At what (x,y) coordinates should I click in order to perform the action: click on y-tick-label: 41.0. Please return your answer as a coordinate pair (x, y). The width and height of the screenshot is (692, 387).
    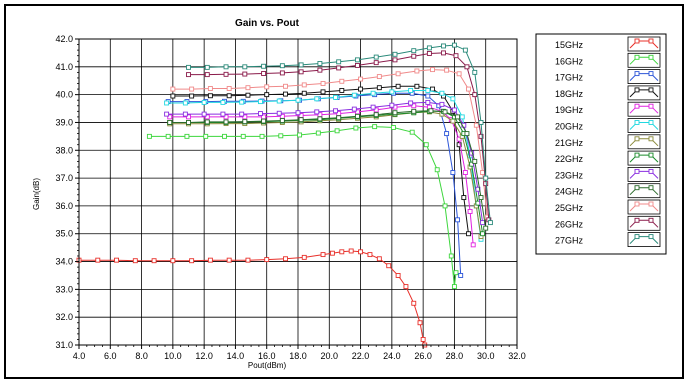
    Looking at the image, I should click on (64, 67).